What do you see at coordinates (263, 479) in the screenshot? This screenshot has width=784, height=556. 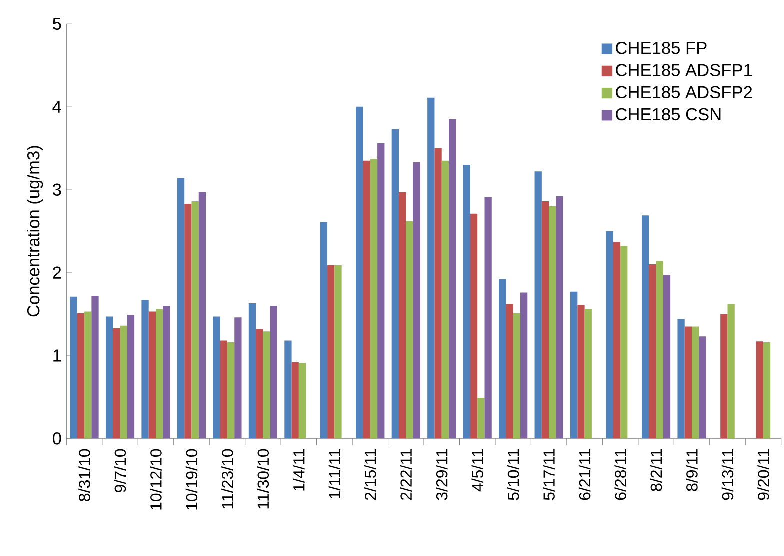 I see `x-tick-label: 11/30/10` at bounding box center [263, 479].